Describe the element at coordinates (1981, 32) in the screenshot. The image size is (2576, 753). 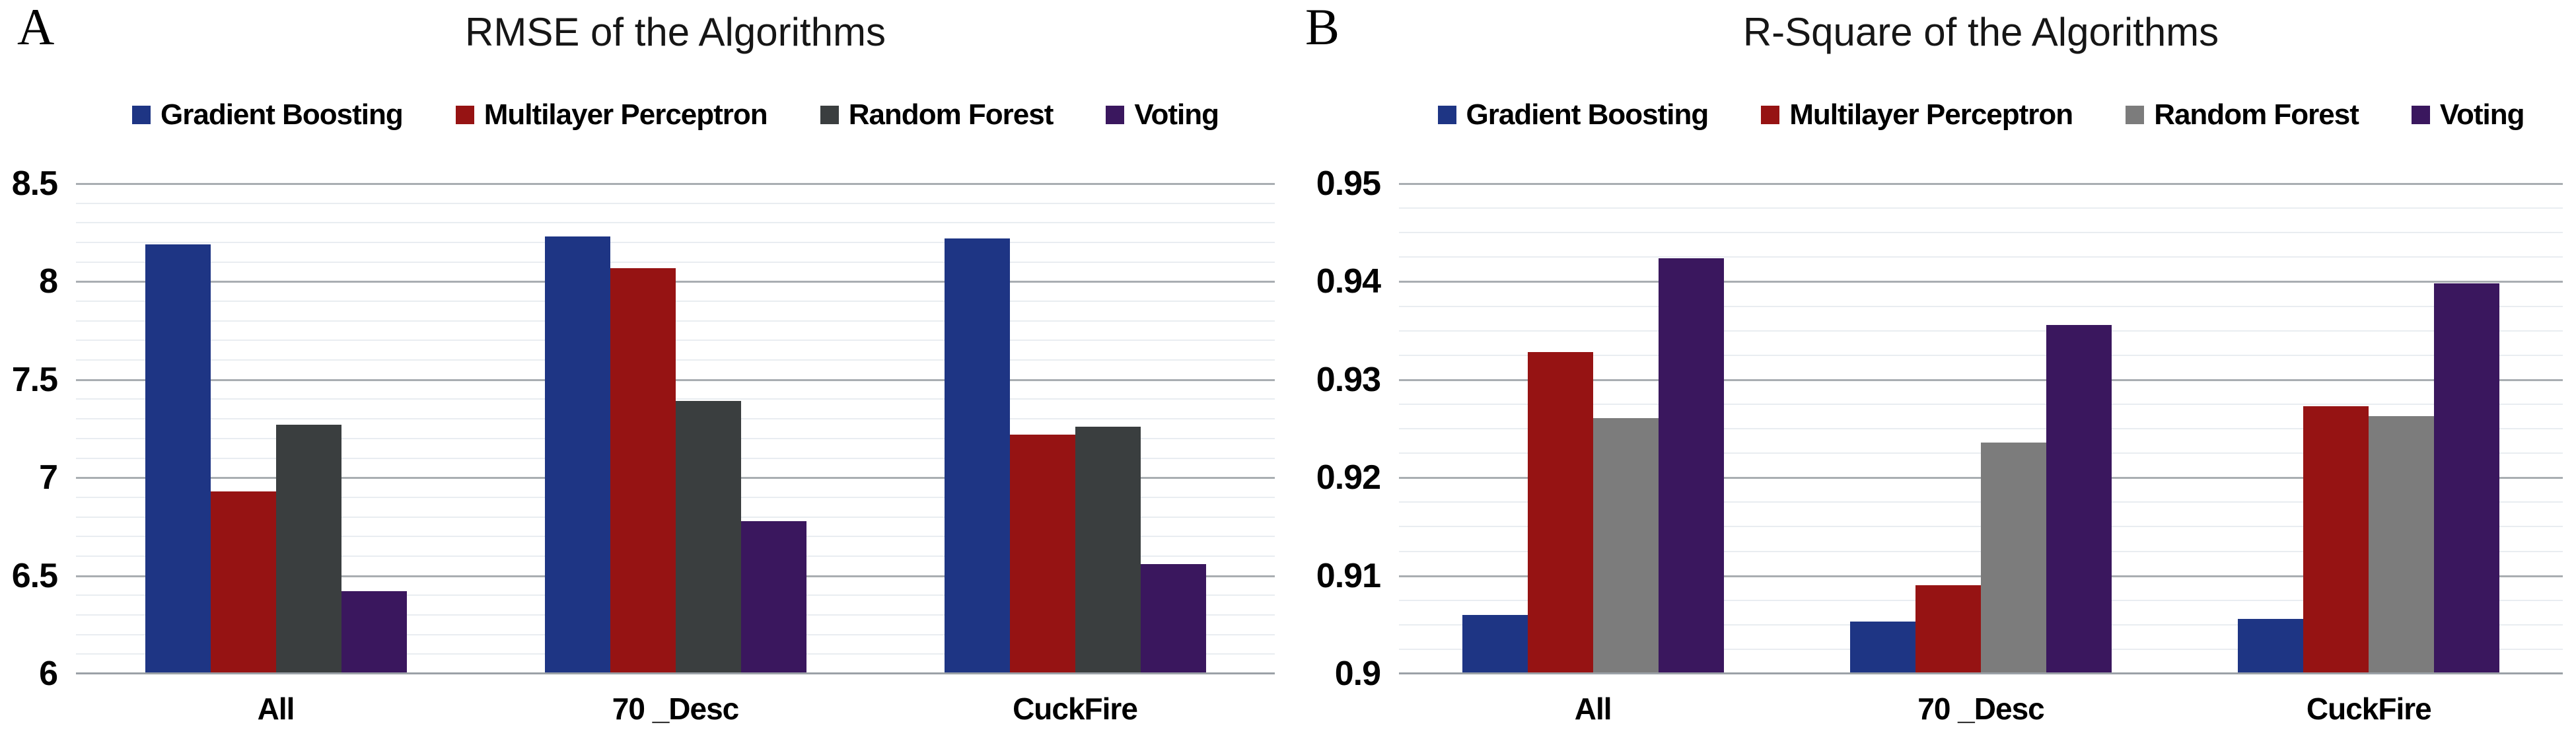
I see `chart-title-rsquare: R-Square of the Algorithms` at that location.